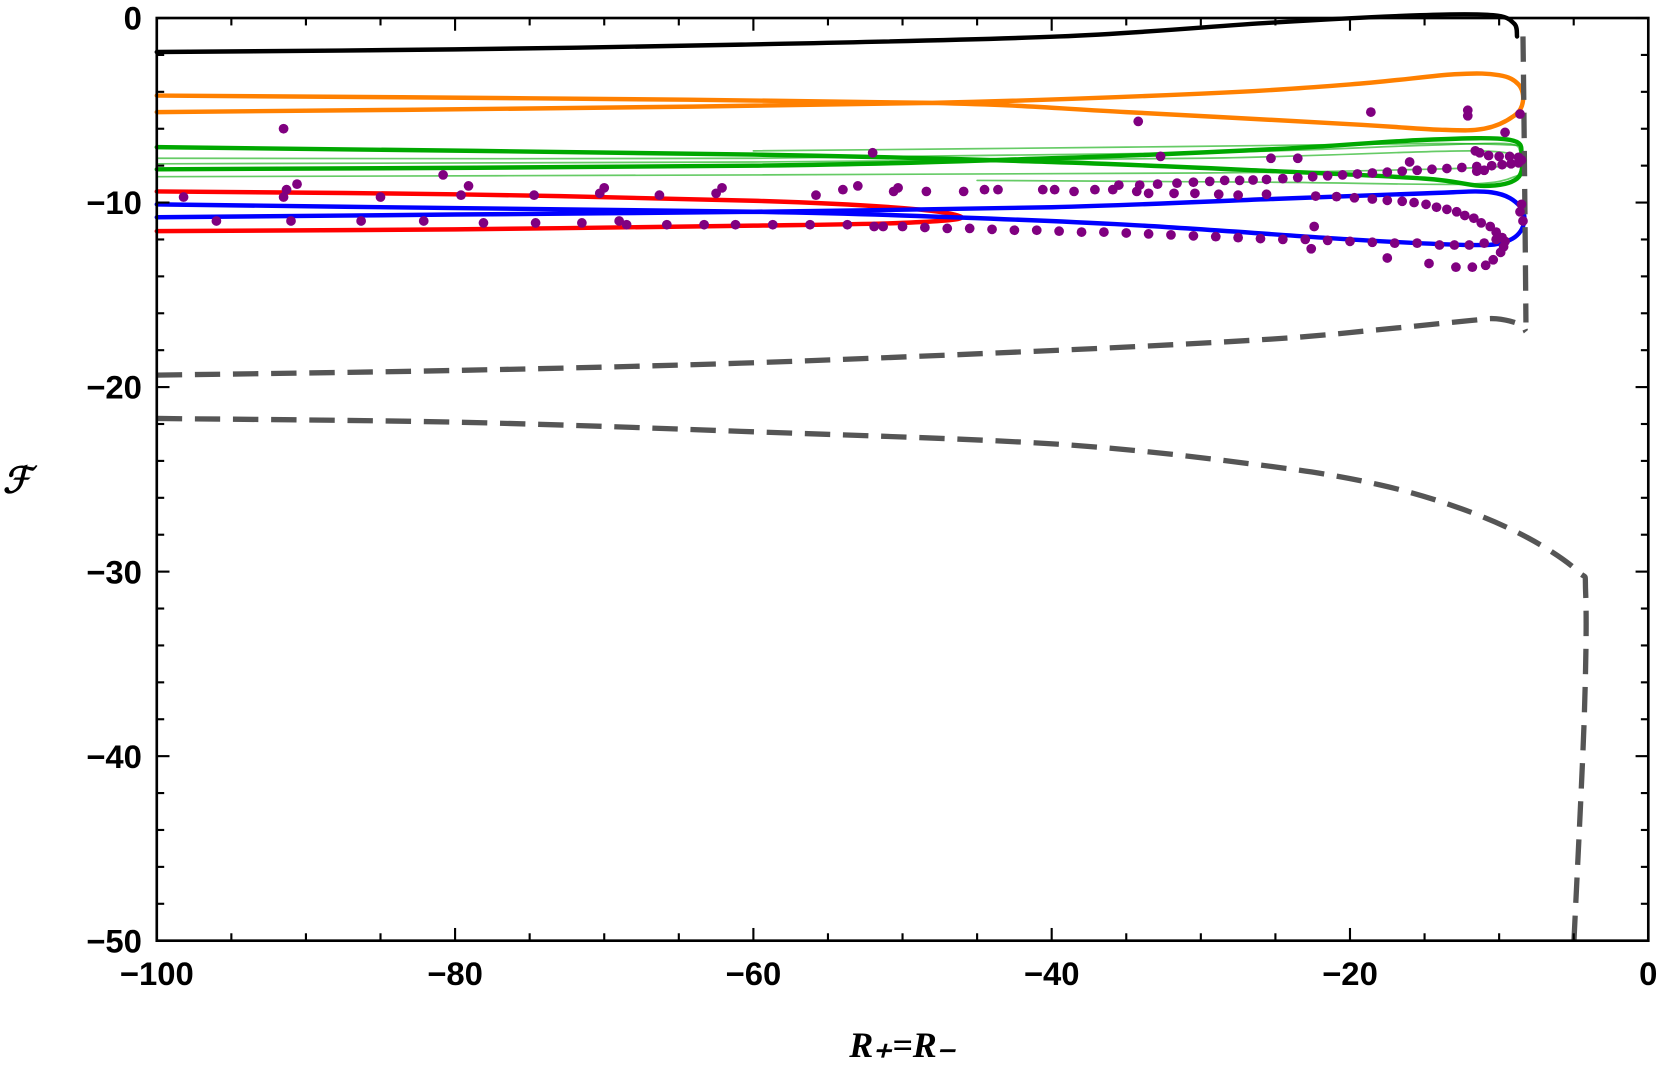 The image size is (1661, 1071). What do you see at coordinates (114, 940) in the screenshot?
I see `y-tick-label: −50` at bounding box center [114, 940].